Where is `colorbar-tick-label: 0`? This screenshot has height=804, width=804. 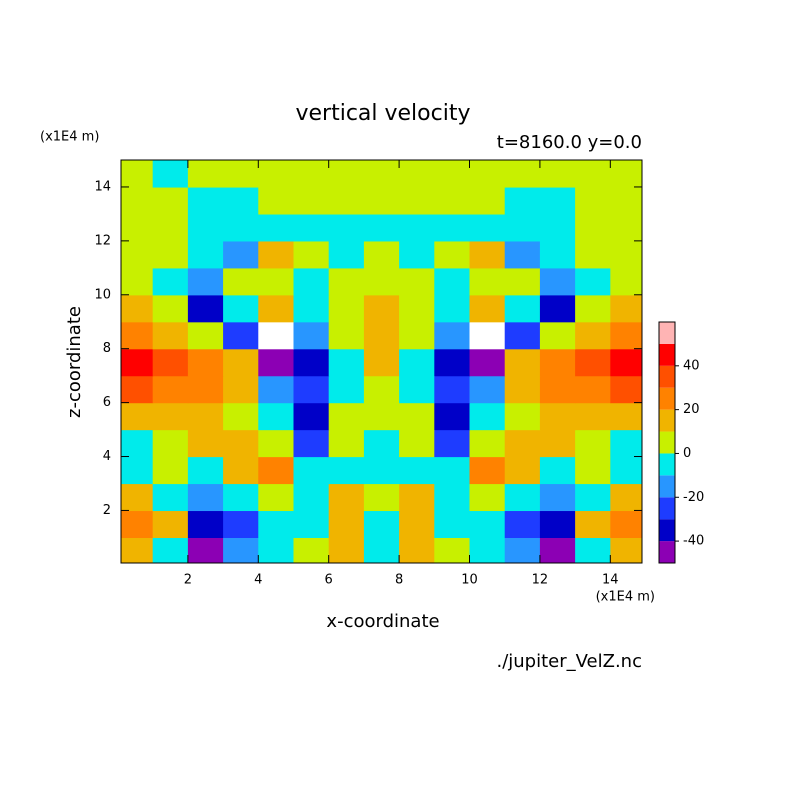 colorbar-tick-label: 0 is located at coordinates (687, 453).